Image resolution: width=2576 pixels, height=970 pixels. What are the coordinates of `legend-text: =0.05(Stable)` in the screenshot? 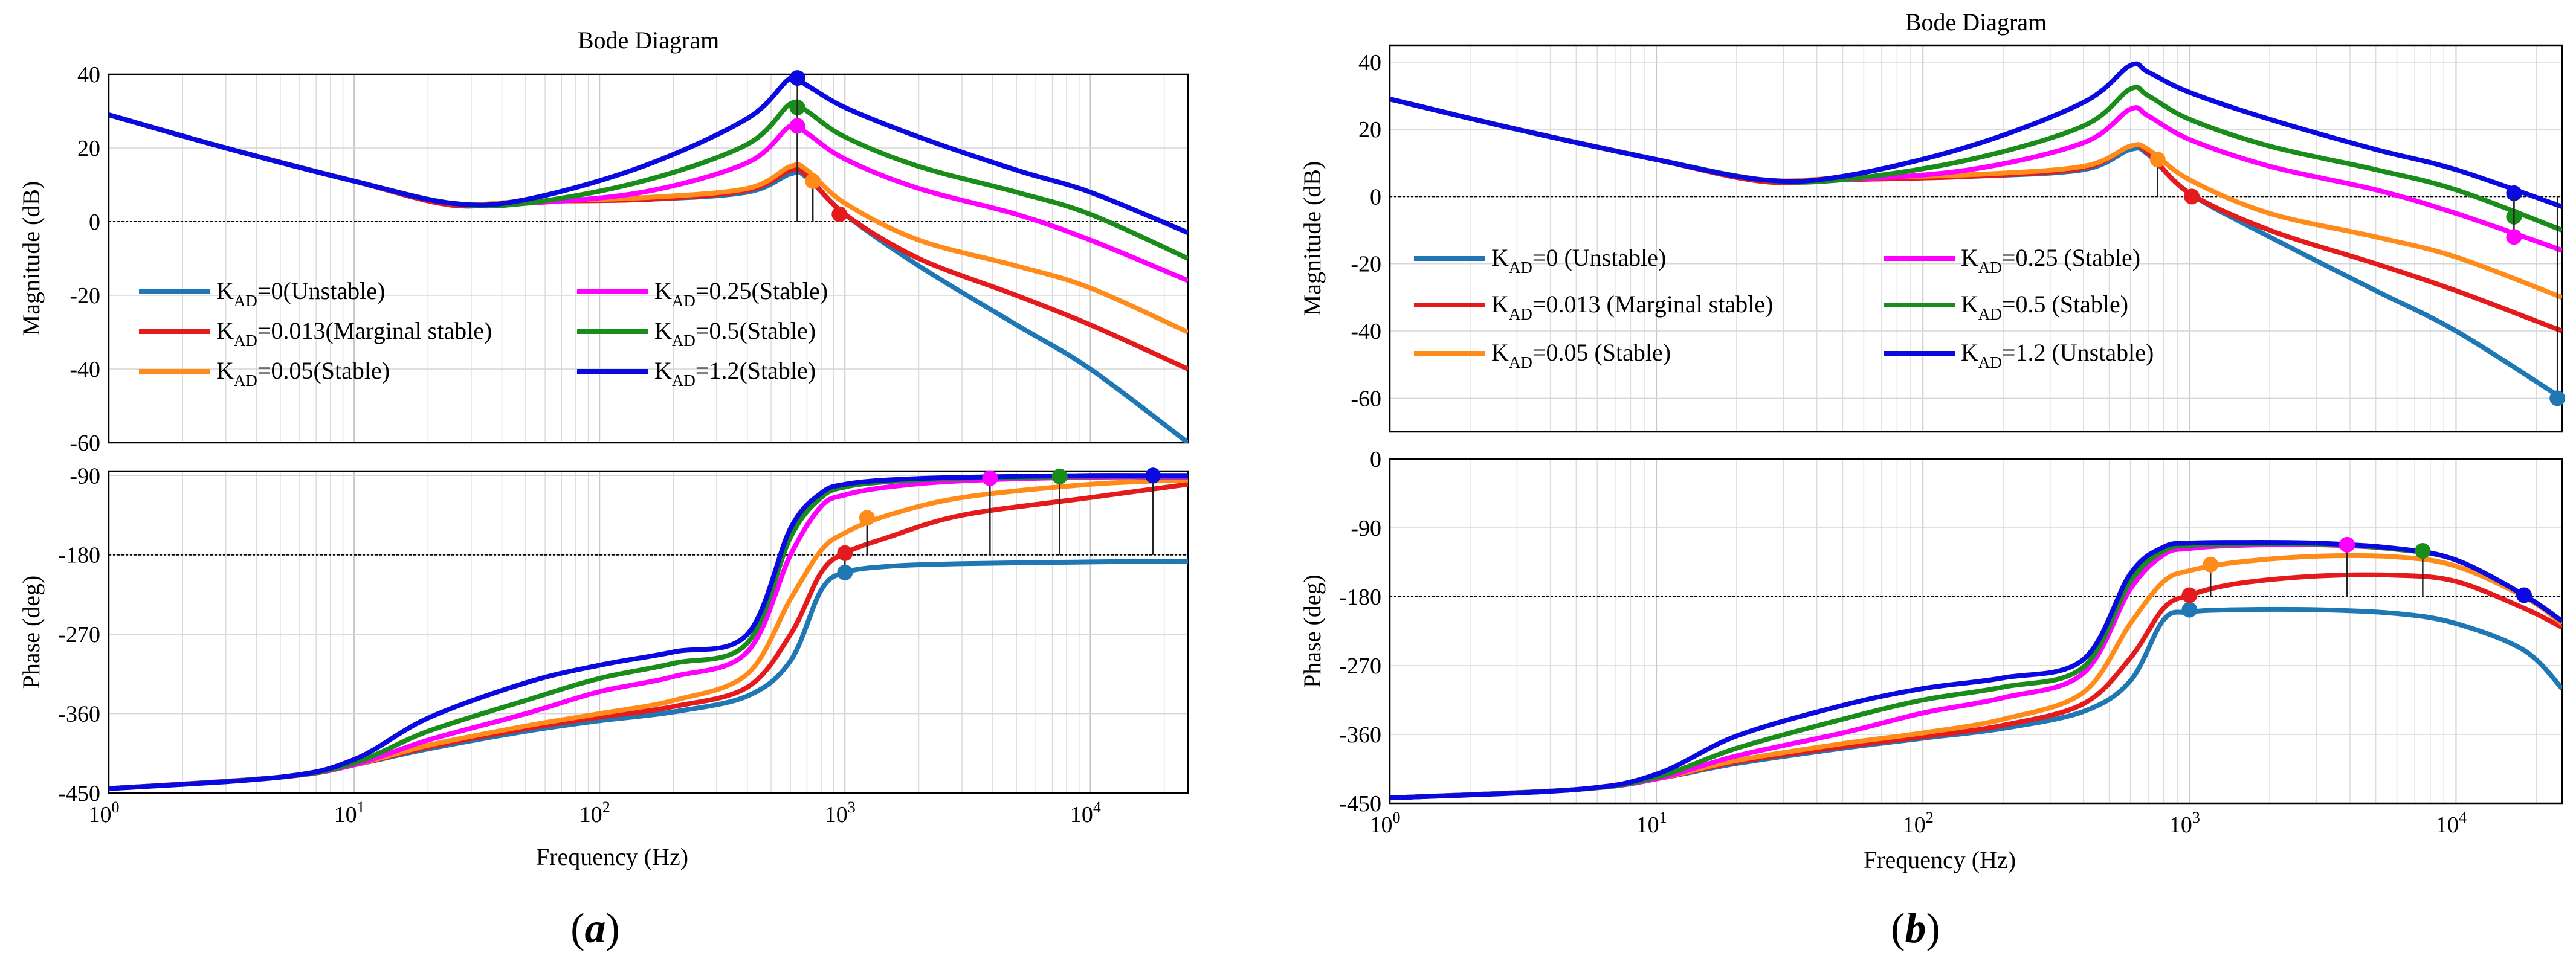 It's located at (323, 370).